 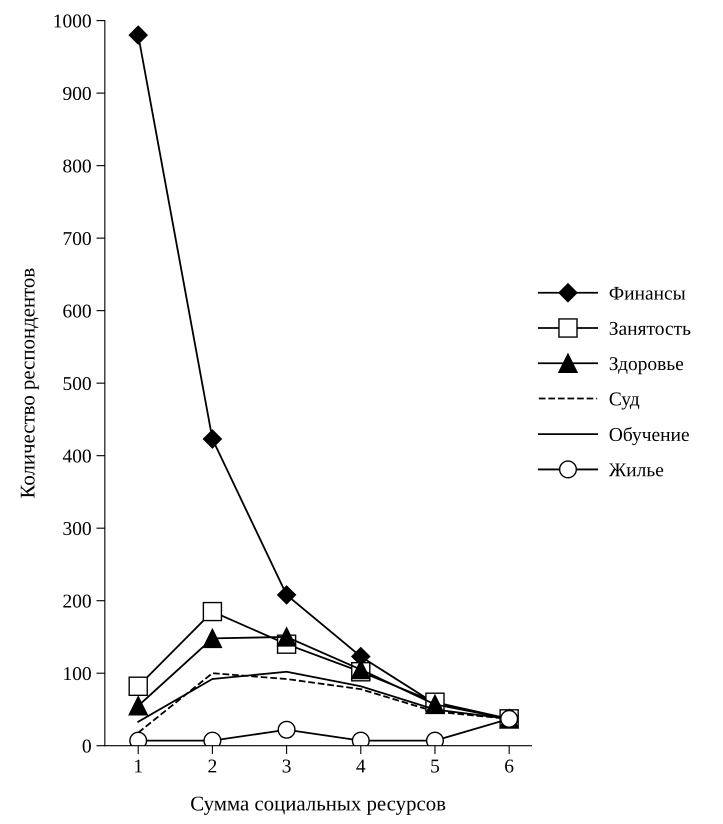 What do you see at coordinates (77, 529) in the screenshot?
I see `y-tick-label: 300` at bounding box center [77, 529].